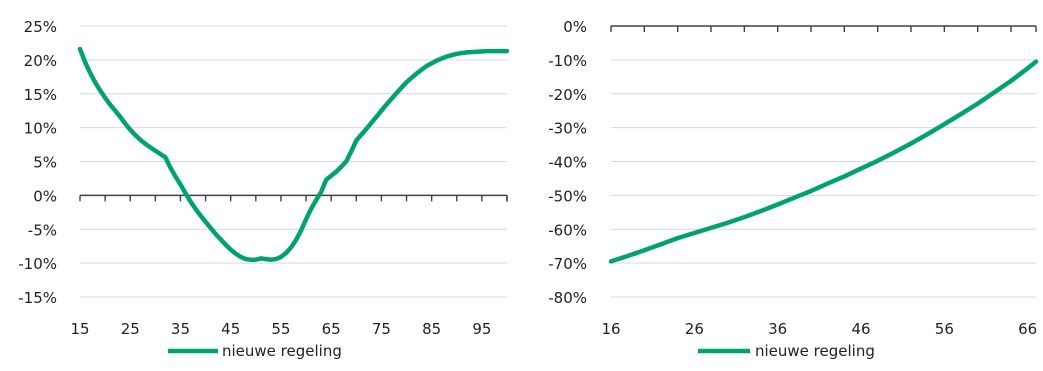  What do you see at coordinates (860, 329) in the screenshot?
I see `x-tick-label: 46` at bounding box center [860, 329].